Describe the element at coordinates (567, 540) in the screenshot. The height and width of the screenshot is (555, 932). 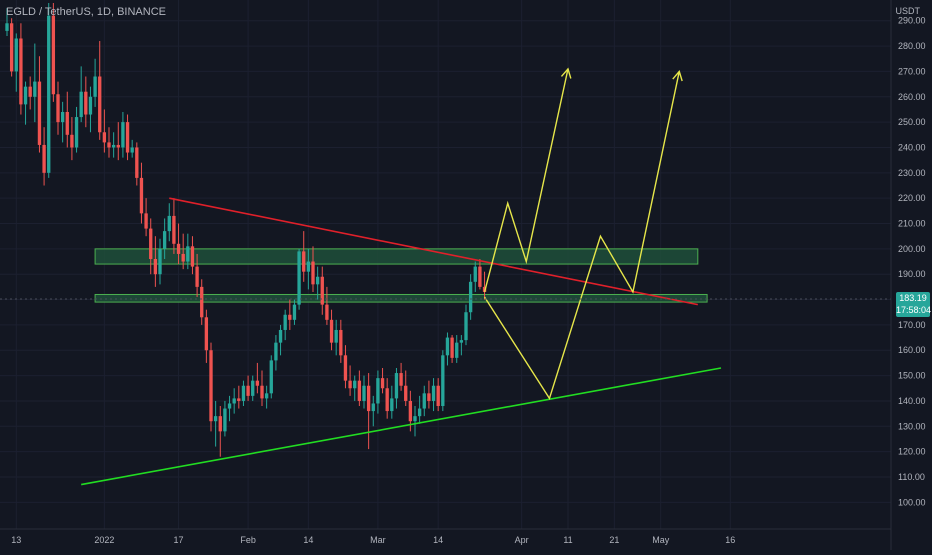
I see `time-tick-label: 11` at that location.